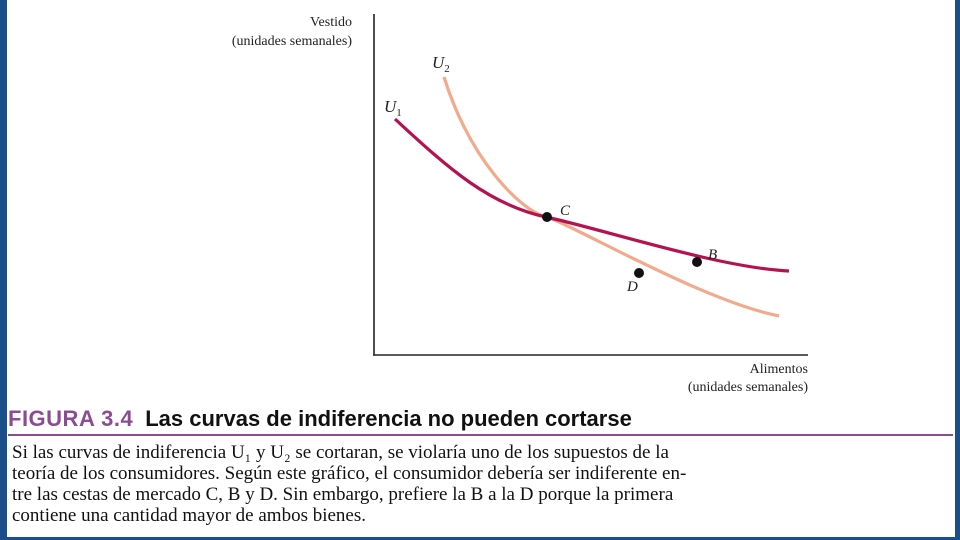 The width and height of the screenshot is (960, 540). What do you see at coordinates (71, 418) in the screenshot?
I see `figure-number: FIGURA 3.4` at bounding box center [71, 418].